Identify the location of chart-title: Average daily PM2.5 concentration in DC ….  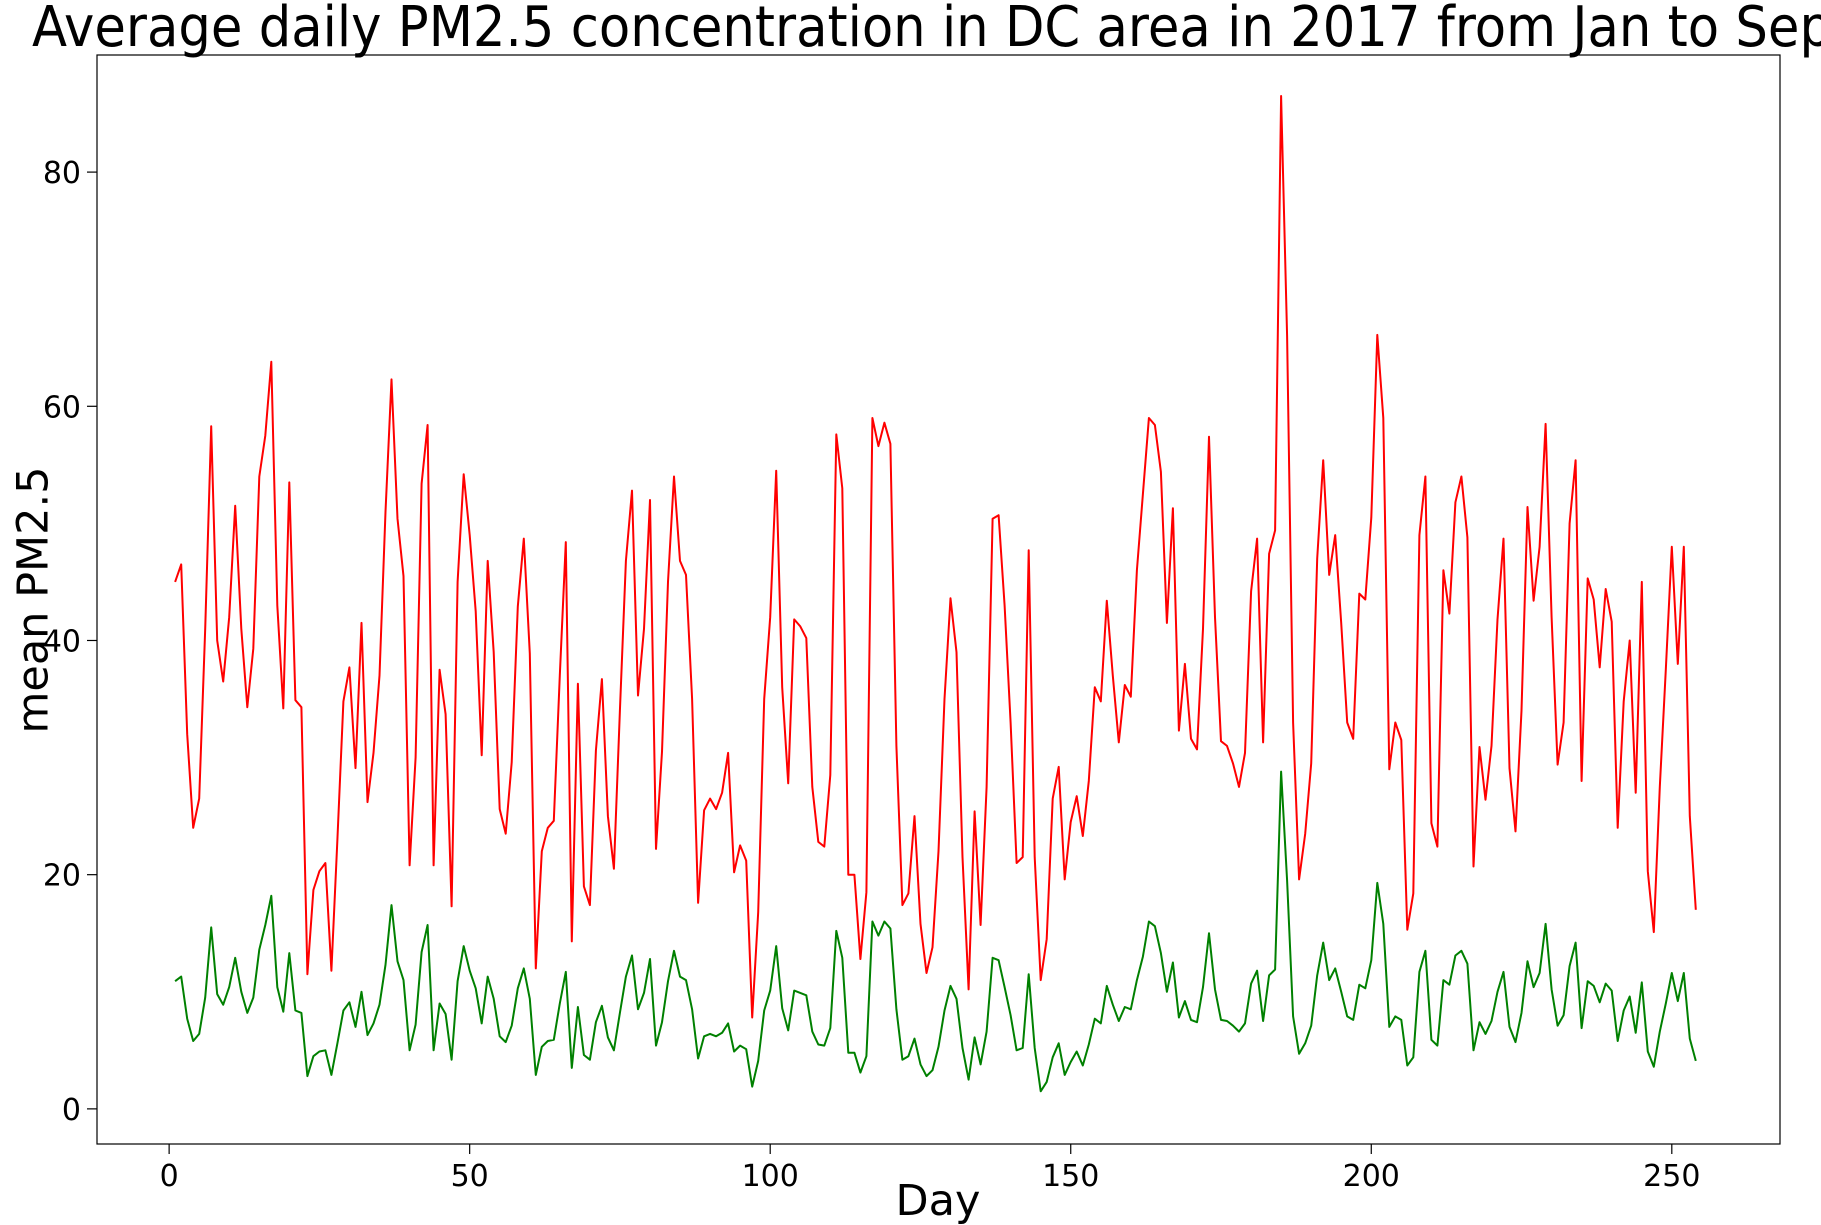
(926, 30).